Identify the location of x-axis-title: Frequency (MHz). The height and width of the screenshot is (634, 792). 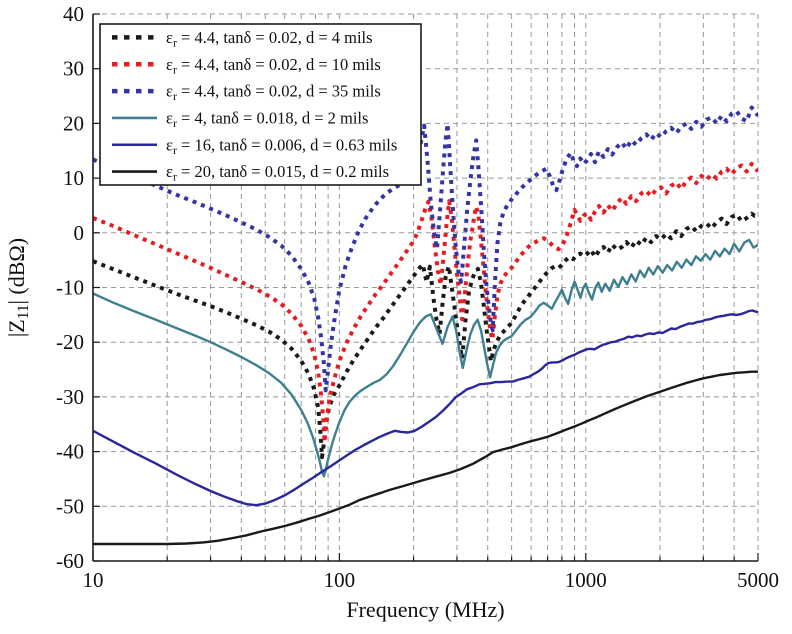
(425, 609).